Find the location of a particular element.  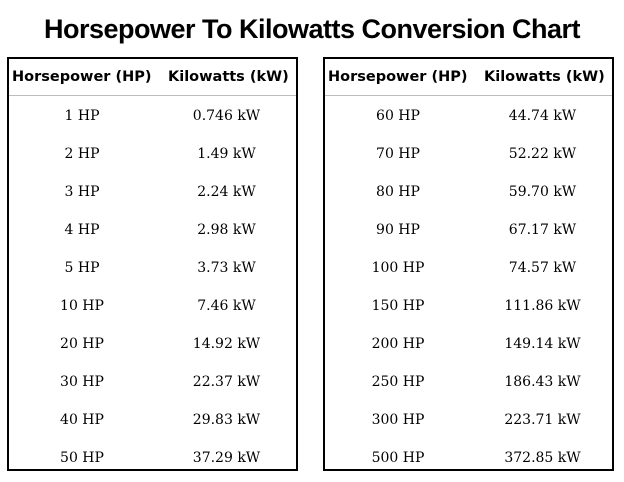

hp-cell: 150 HP is located at coordinates (398, 306).